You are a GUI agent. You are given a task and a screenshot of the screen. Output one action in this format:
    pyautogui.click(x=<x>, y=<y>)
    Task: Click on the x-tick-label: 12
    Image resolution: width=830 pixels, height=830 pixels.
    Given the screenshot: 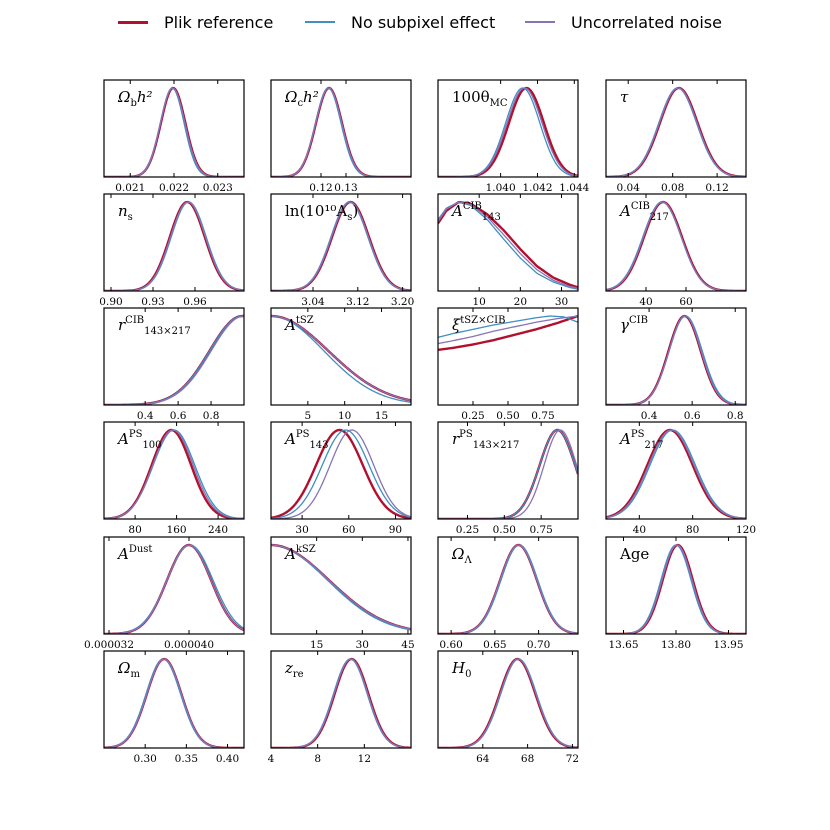 What is the action you would take?
    pyautogui.click(x=364, y=759)
    